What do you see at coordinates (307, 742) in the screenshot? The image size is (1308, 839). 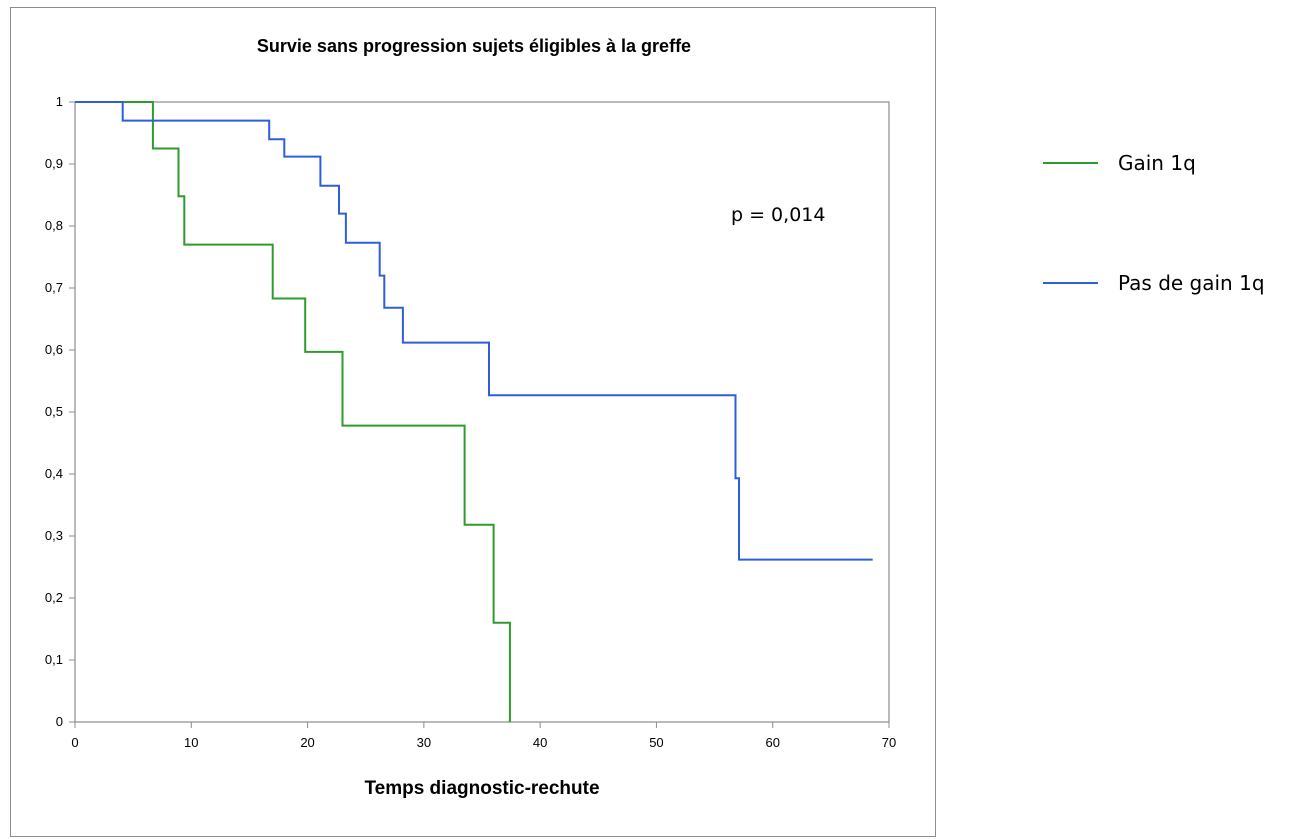 I see `x-tick-label: 20` at bounding box center [307, 742].